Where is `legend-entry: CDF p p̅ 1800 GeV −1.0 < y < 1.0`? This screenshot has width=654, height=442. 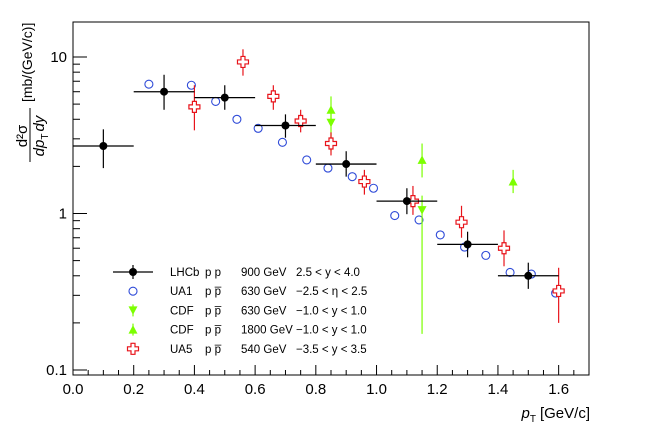 legend-entry: CDF p p̅ 1800 GeV −1.0 < y < 1.0 is located at coordinates (247, 330).